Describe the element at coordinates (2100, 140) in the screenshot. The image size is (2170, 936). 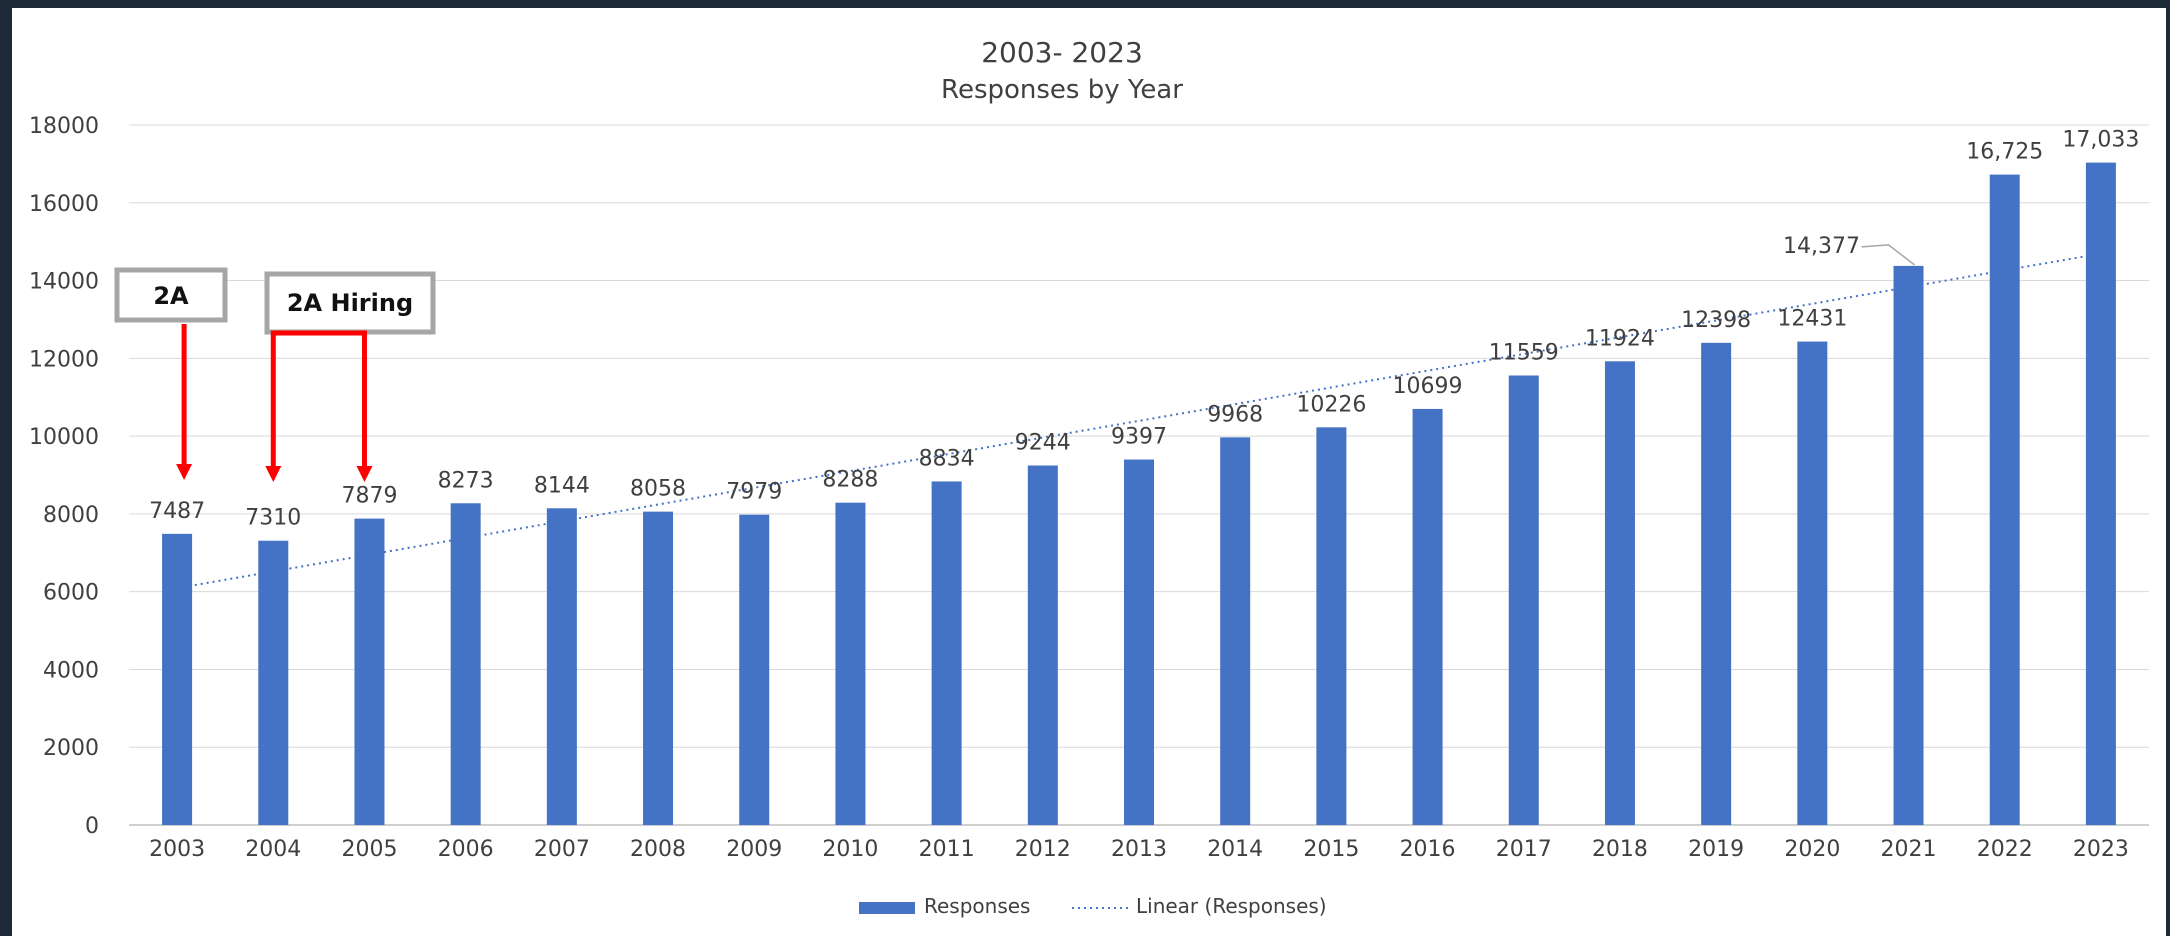
I see `data-label: 17,033` at that location.